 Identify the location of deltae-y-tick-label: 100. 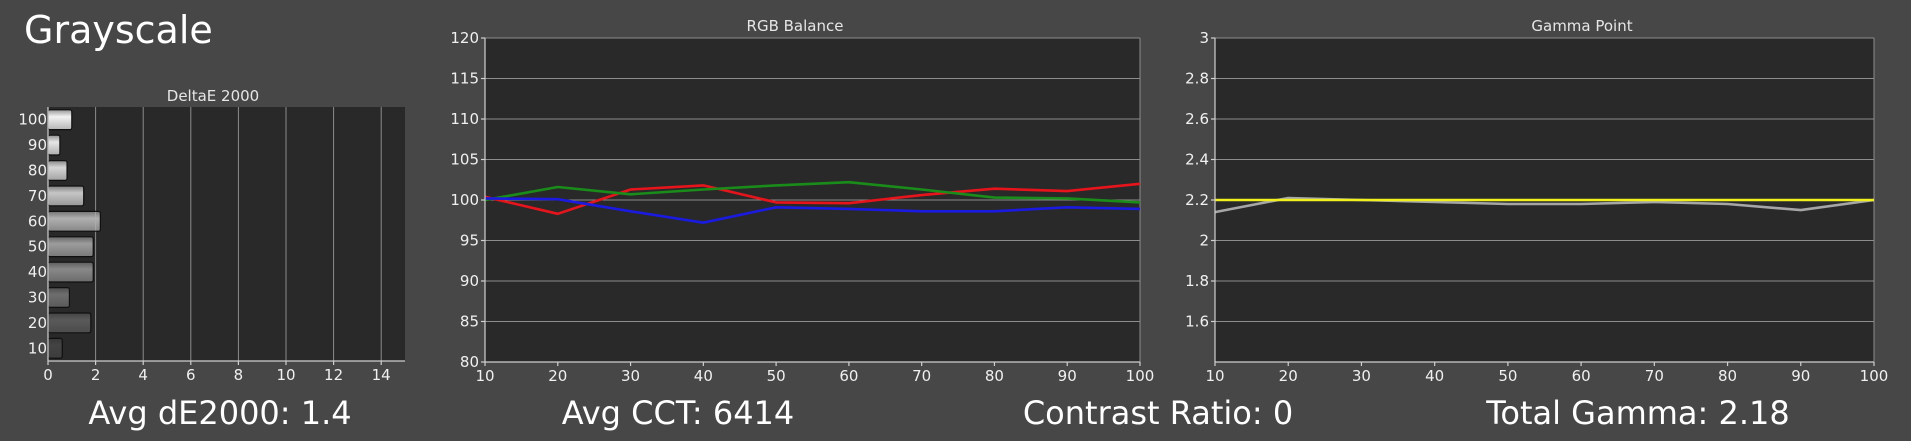
(32, 120).